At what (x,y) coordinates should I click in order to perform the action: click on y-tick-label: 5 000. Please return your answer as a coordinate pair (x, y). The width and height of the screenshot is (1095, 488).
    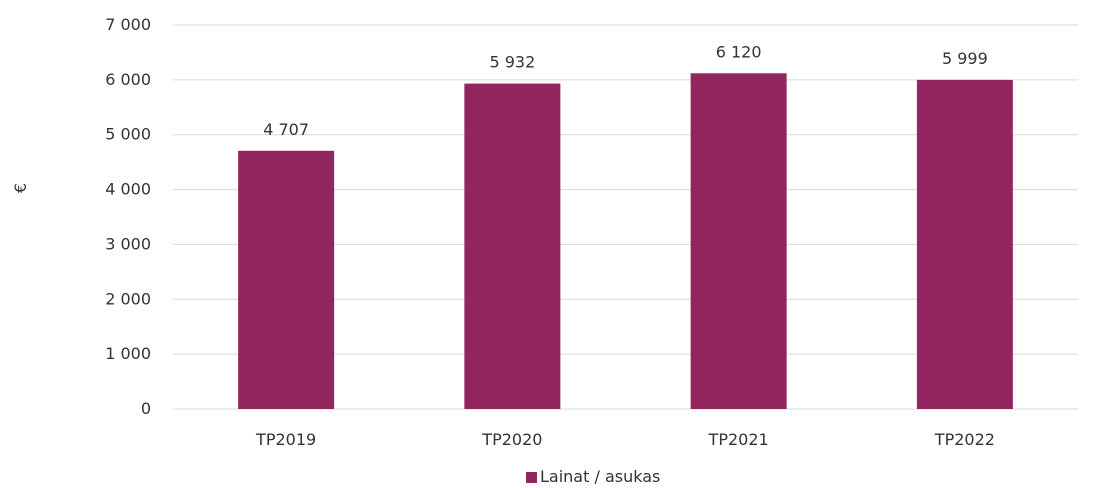
    Looking at the image, I should click on (128, 134).